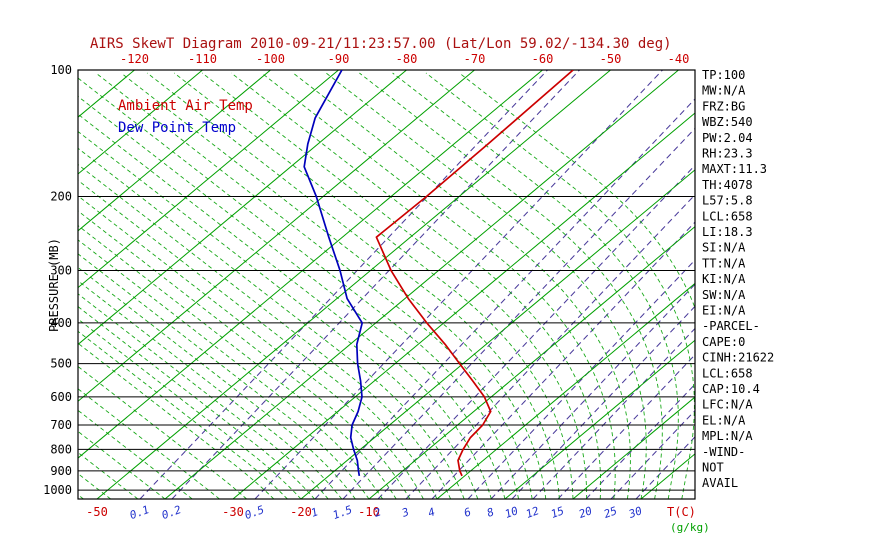  What do you see at coordinates (339, 59) in the screenshot?
I see `top-temperature-tick-label: -90` at bounding box center [339, 59].